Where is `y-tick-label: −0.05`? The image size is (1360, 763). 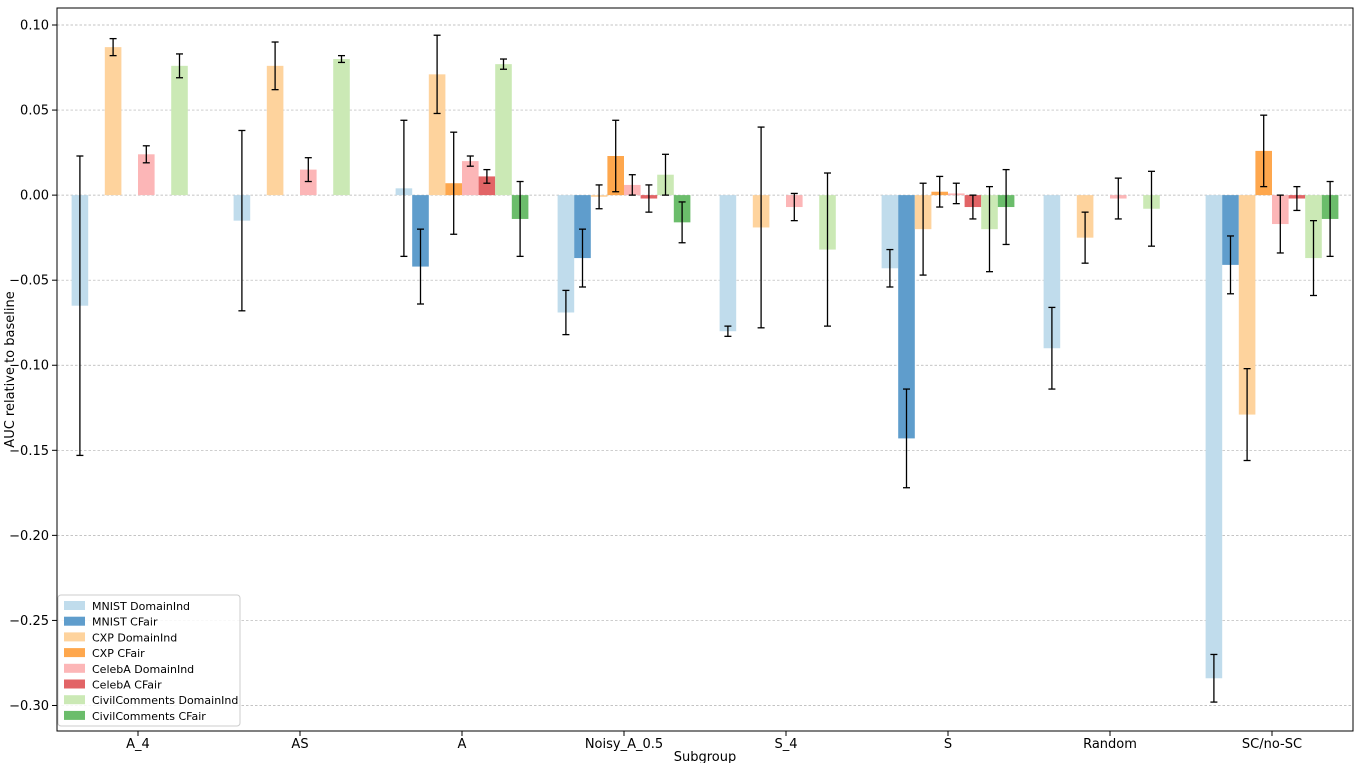 y-tick-label: −0.05 is located at coordinates (29, 281).